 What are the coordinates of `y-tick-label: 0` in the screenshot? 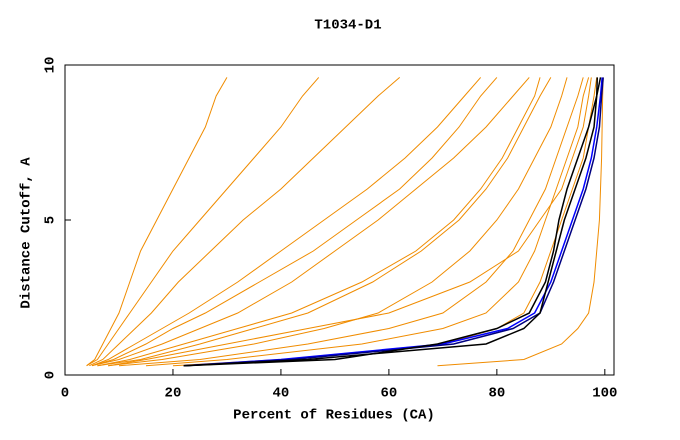 It's located at (51, 375).